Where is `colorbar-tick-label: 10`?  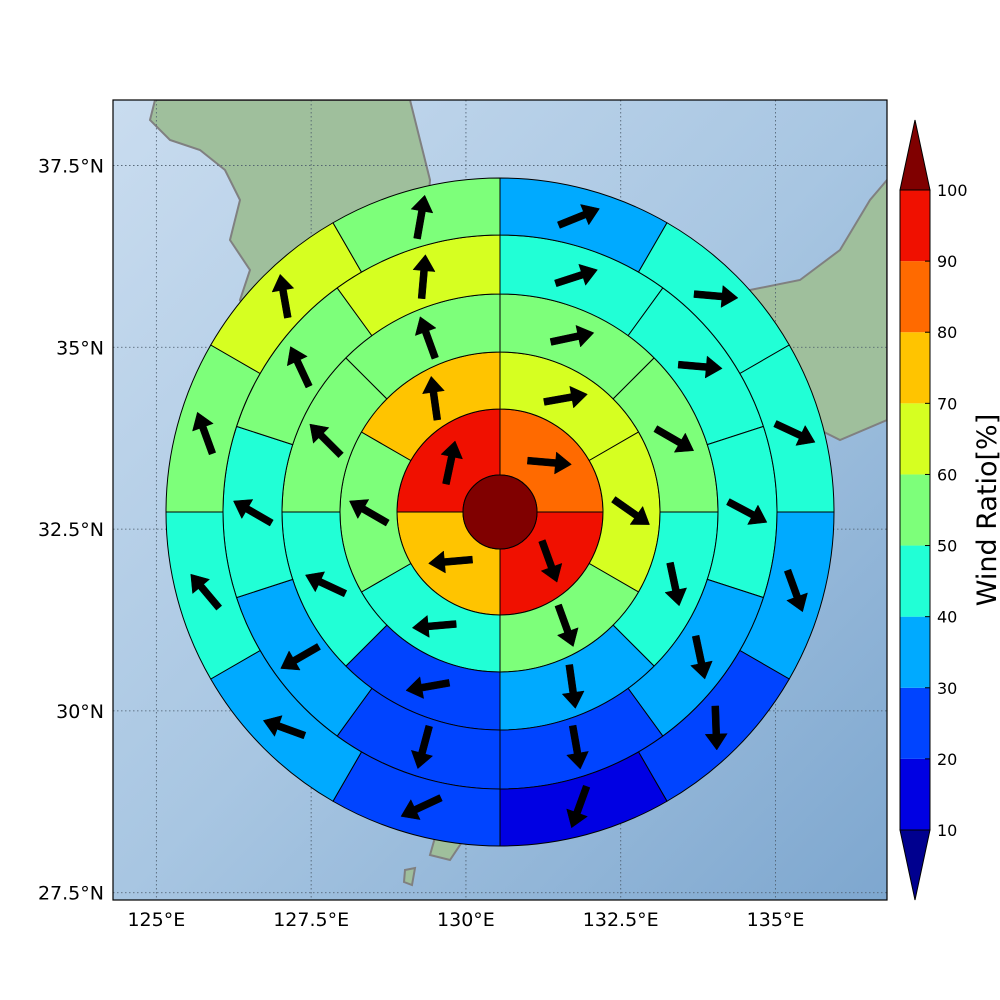
colorbar-tick-label: 10 is located at coordinates (947, 830).